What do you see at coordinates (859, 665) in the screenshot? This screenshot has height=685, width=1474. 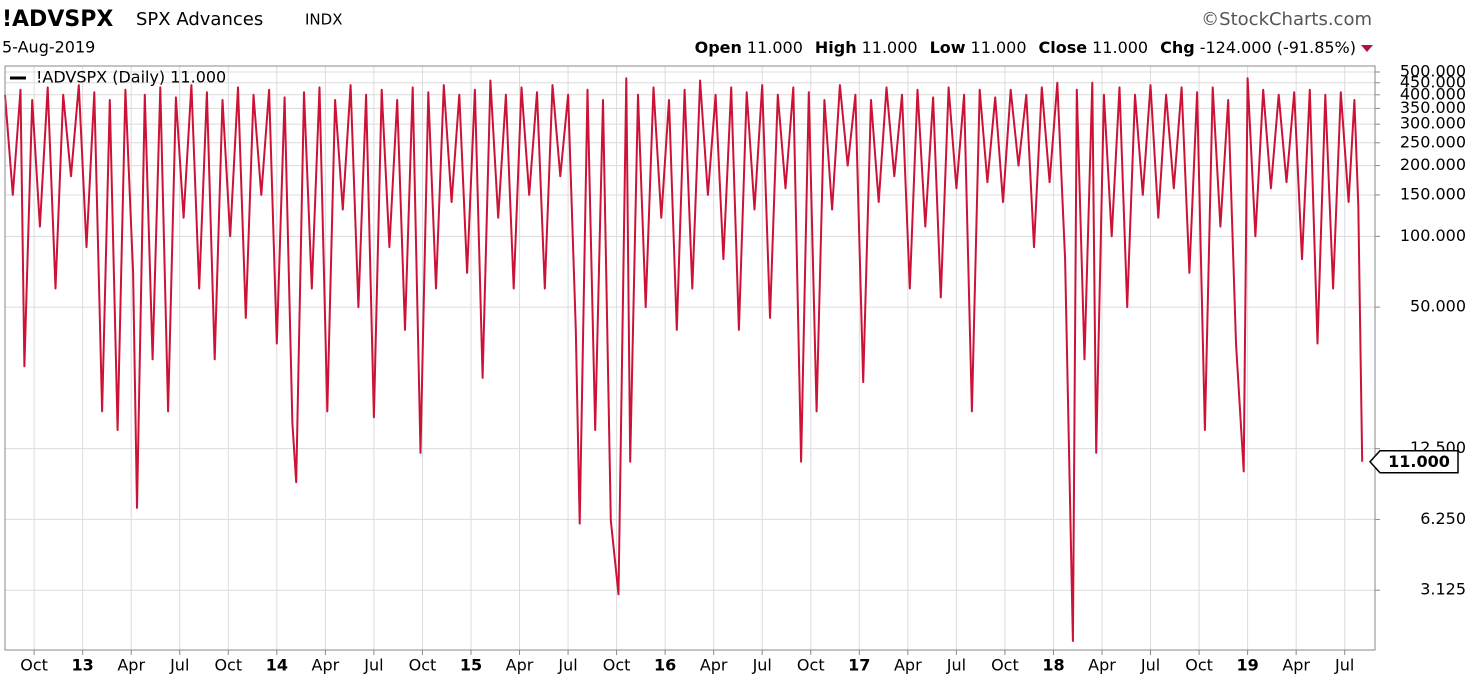 I see `x-tick-label: 17` at bounding box center [859, 665].